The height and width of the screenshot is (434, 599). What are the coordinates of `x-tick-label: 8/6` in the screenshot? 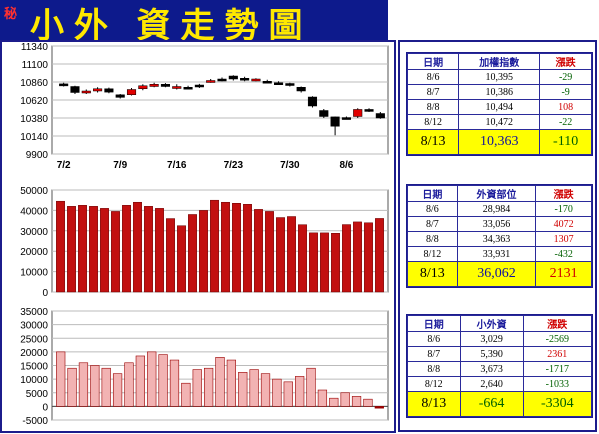 It's located at (346, 165).